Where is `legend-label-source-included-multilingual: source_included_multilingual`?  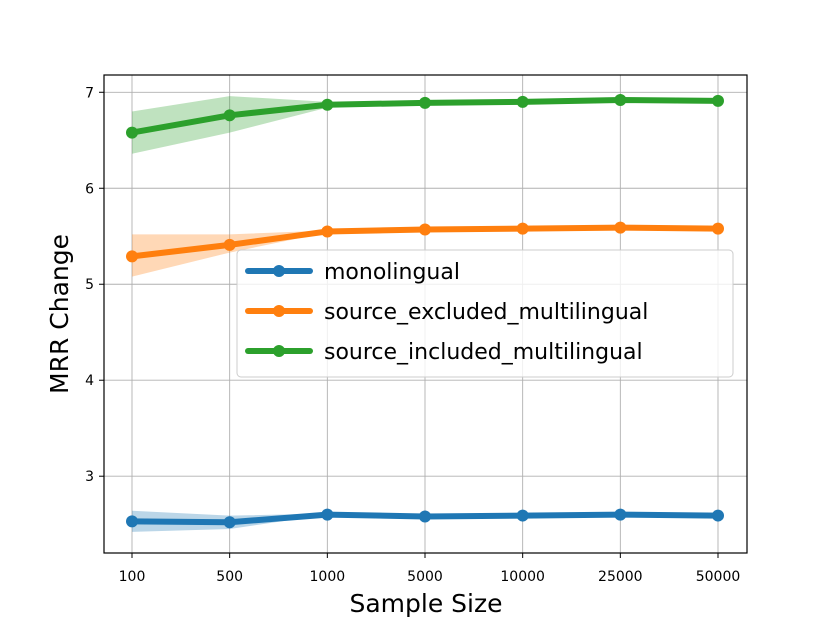
legend-label-source-included-multilingual: source_included_multilingual is located at coordinates (483, 352).